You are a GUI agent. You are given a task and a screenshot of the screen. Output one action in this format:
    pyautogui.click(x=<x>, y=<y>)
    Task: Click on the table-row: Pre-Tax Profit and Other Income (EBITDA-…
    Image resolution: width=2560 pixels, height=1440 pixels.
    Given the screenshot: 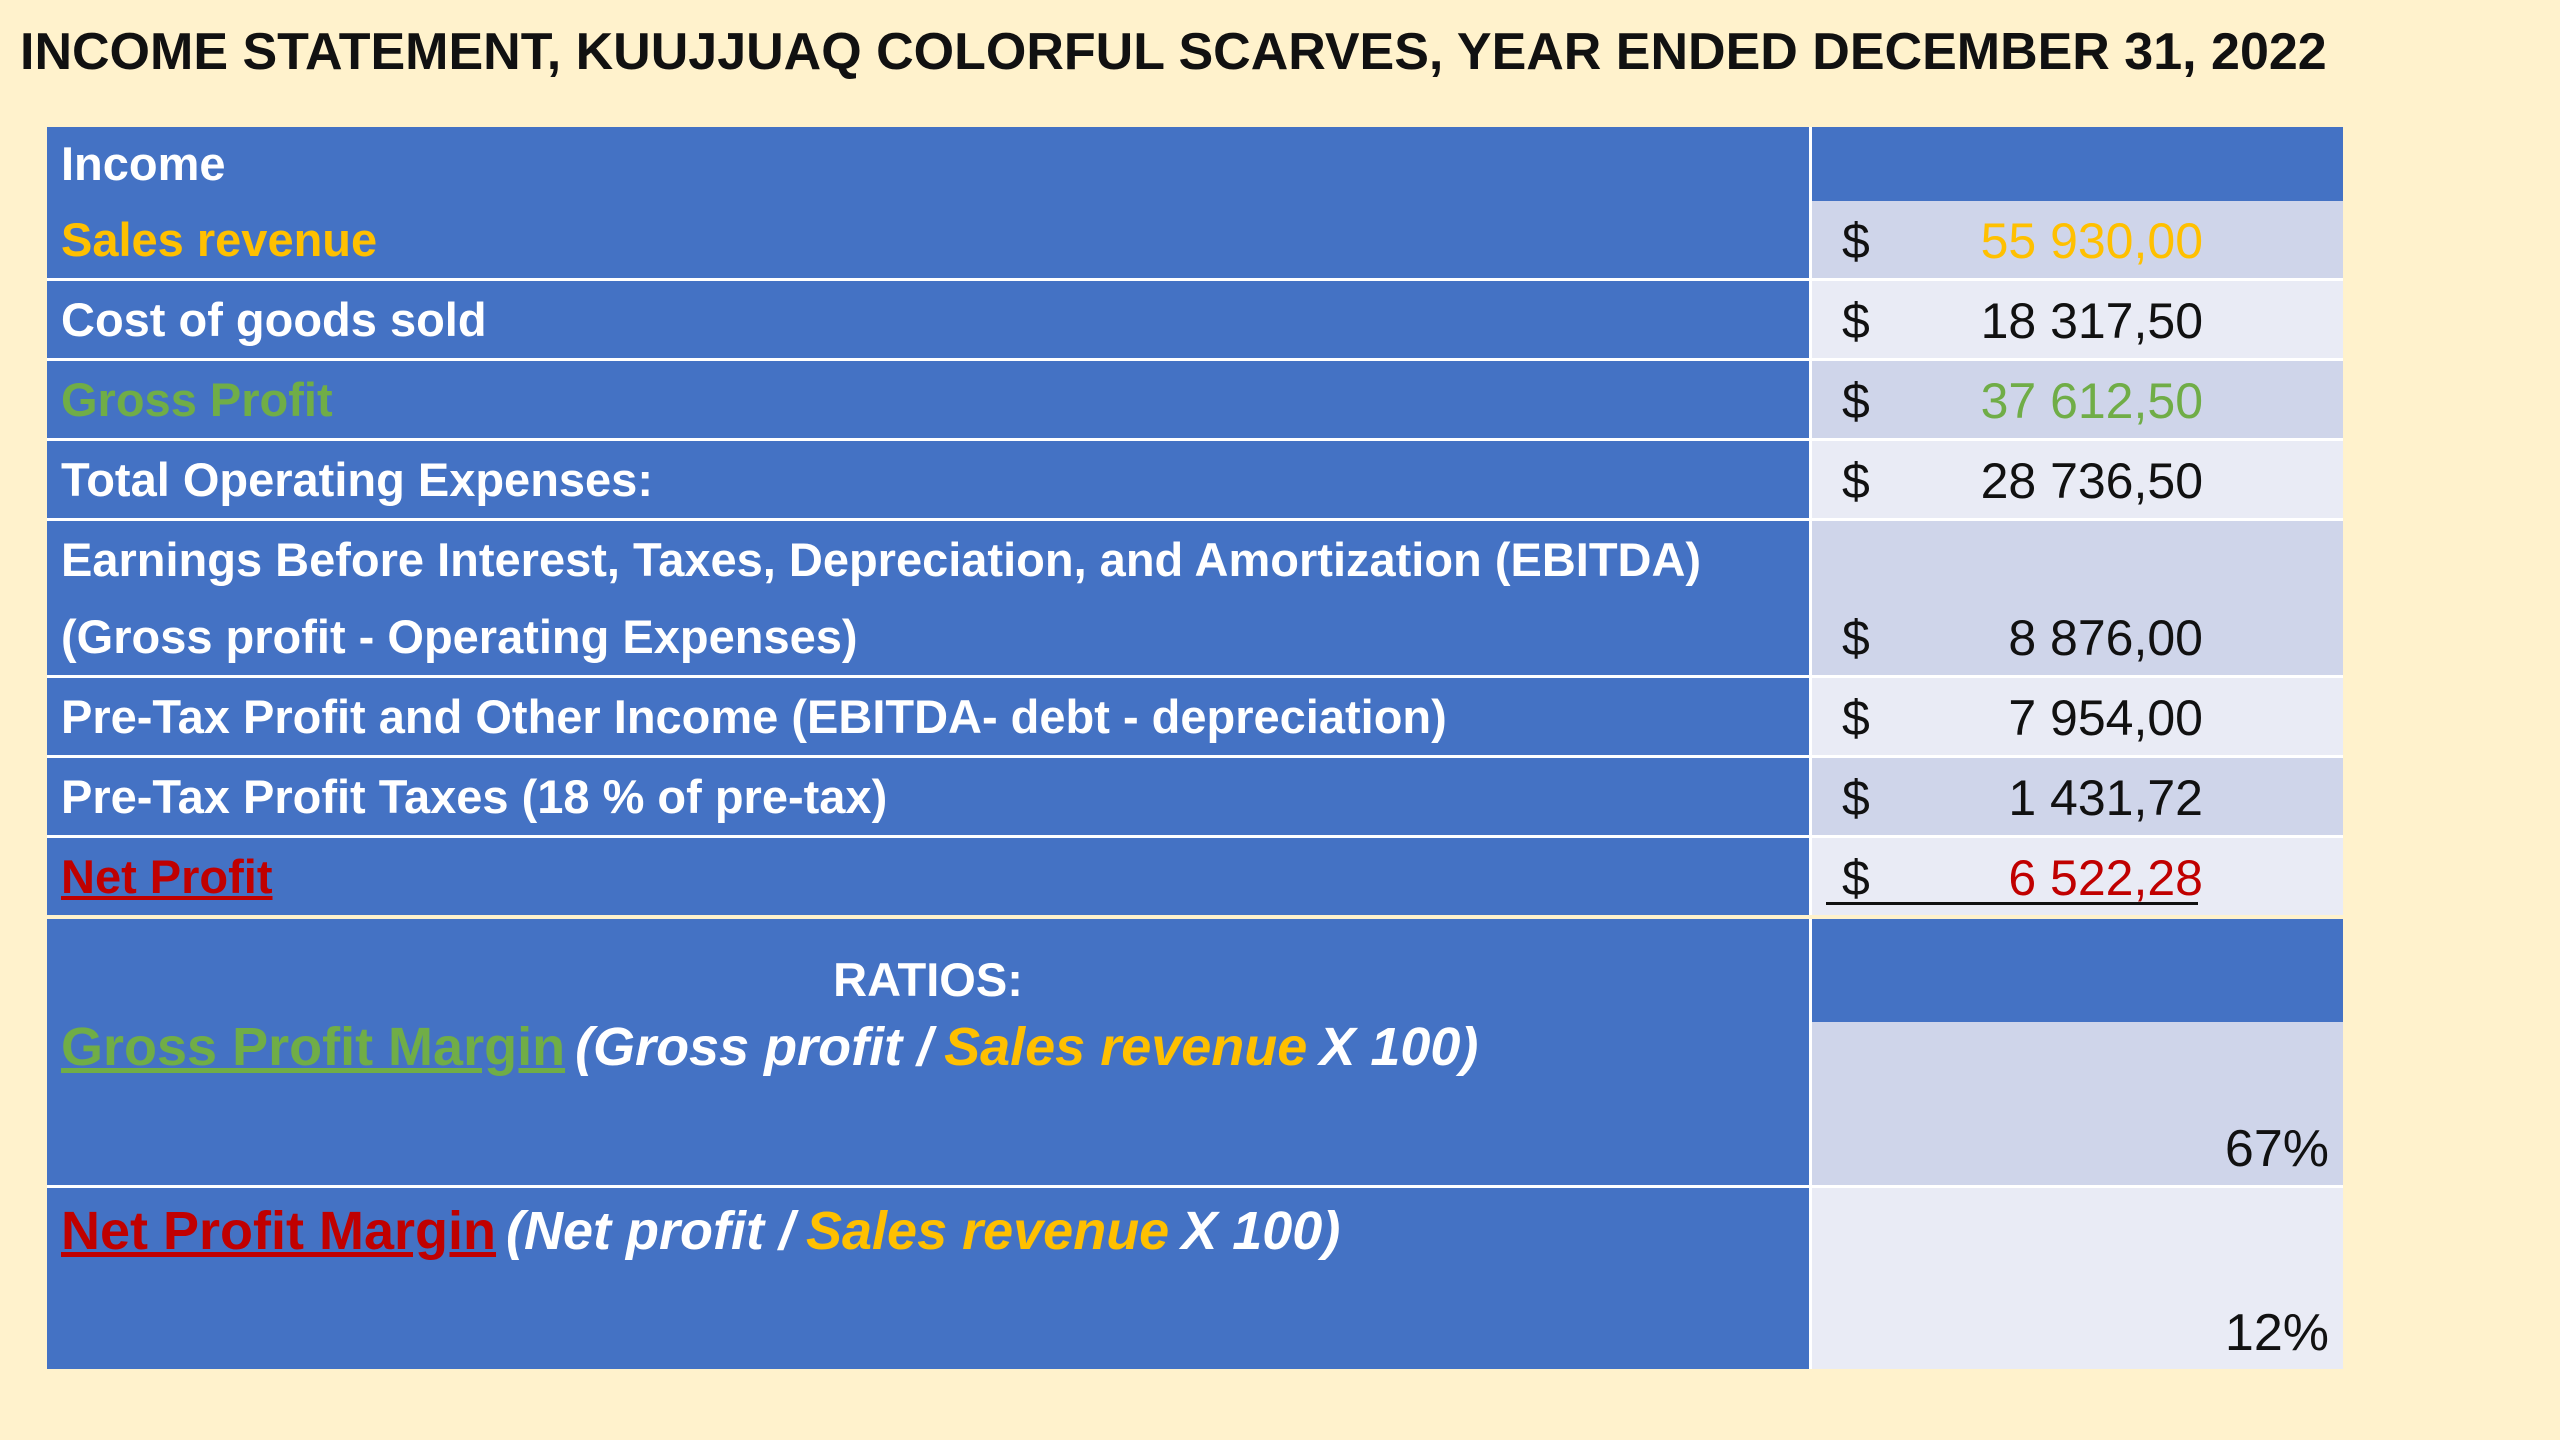 What is the action you would take?
    pyautogui.click(x=1195, y=716)
    